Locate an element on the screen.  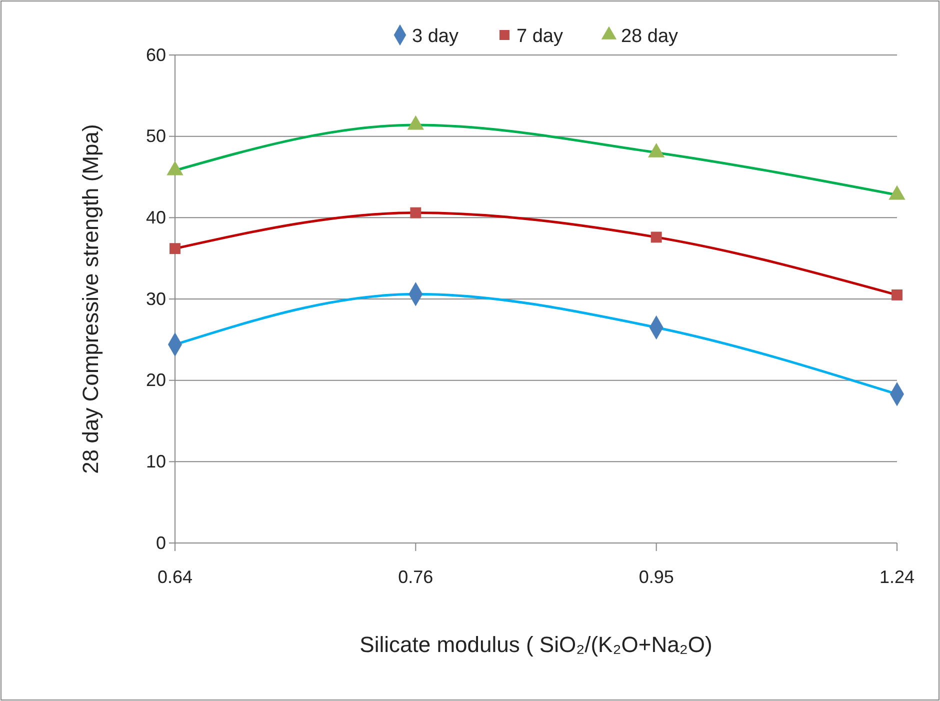
y-tick-label: 50 is located at coordinates (156, 136).